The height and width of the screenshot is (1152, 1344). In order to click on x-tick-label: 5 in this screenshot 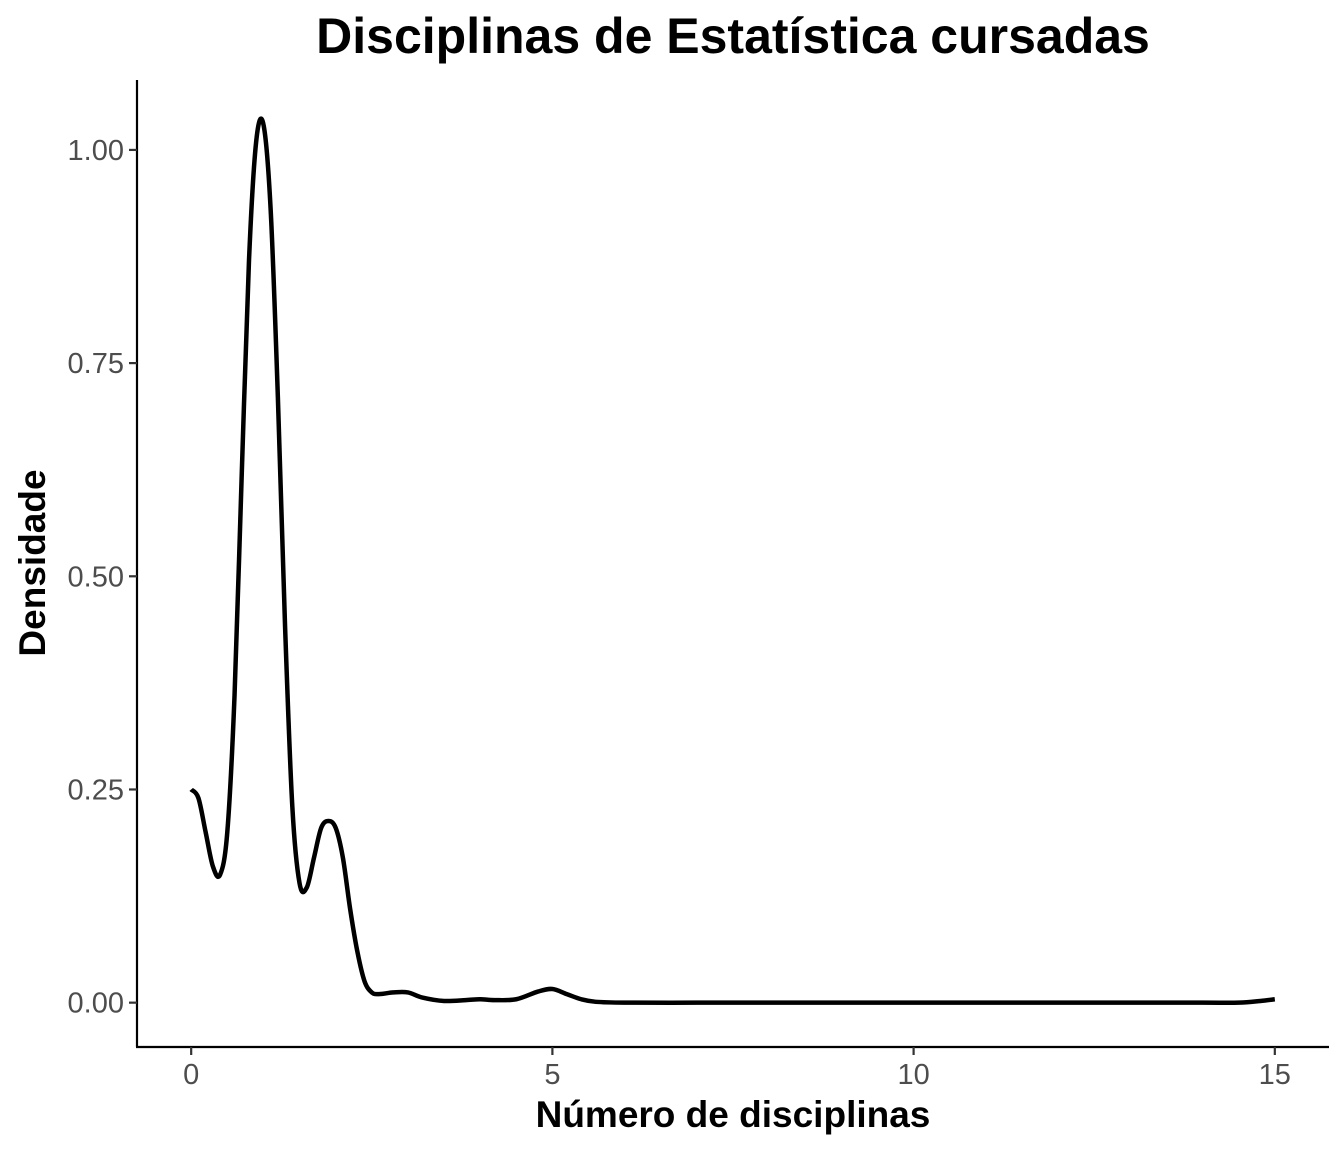, I will do `click(552, 1075)`.